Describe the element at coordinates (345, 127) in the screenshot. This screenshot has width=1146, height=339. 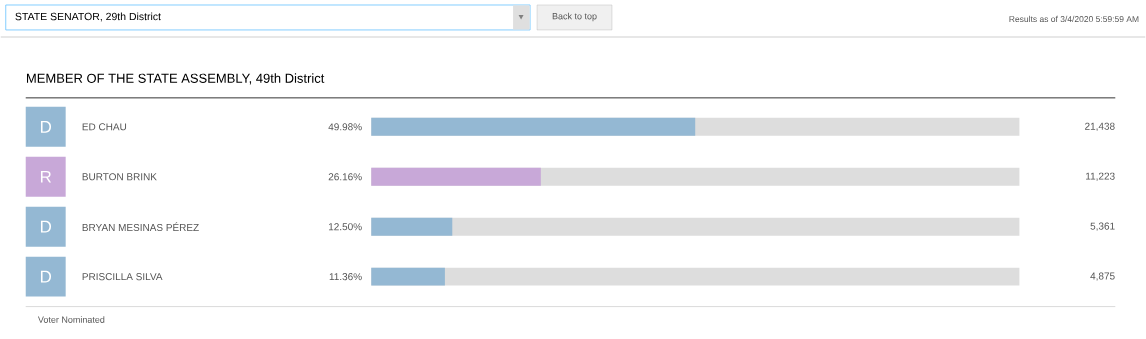
I see `data-label: 49.98%` at that location.